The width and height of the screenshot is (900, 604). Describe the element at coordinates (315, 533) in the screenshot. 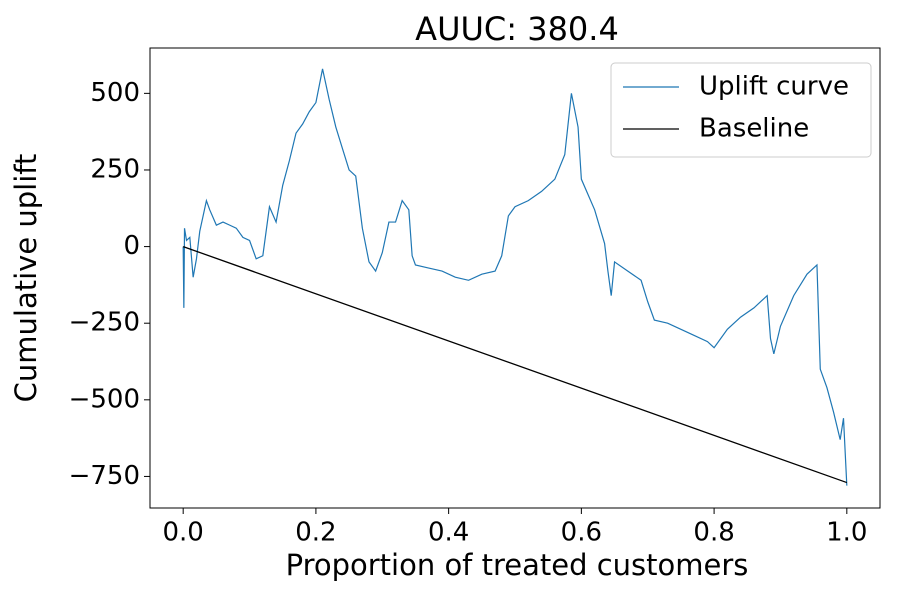

I see `x-tick-label: 0.2` at that location.